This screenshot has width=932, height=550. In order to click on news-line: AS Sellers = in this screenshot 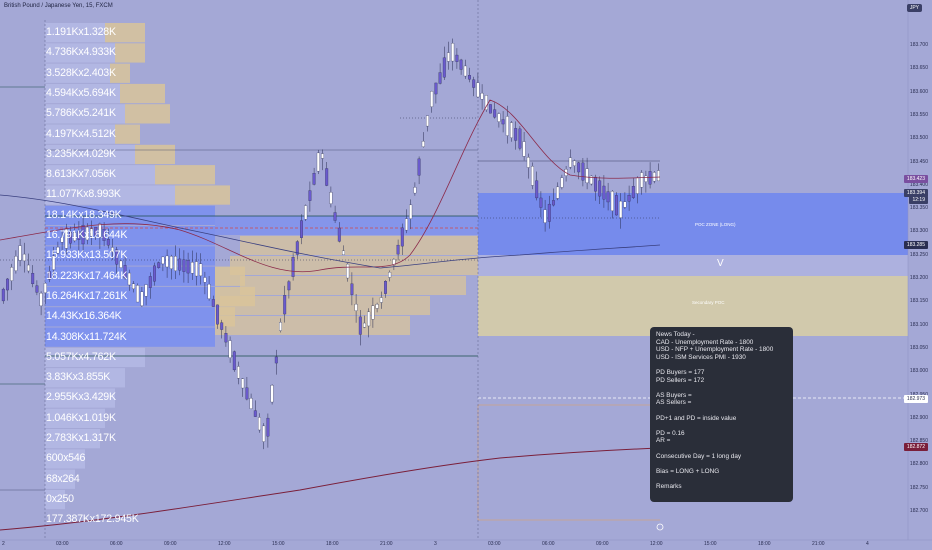, I will do `click(674, 403)`.